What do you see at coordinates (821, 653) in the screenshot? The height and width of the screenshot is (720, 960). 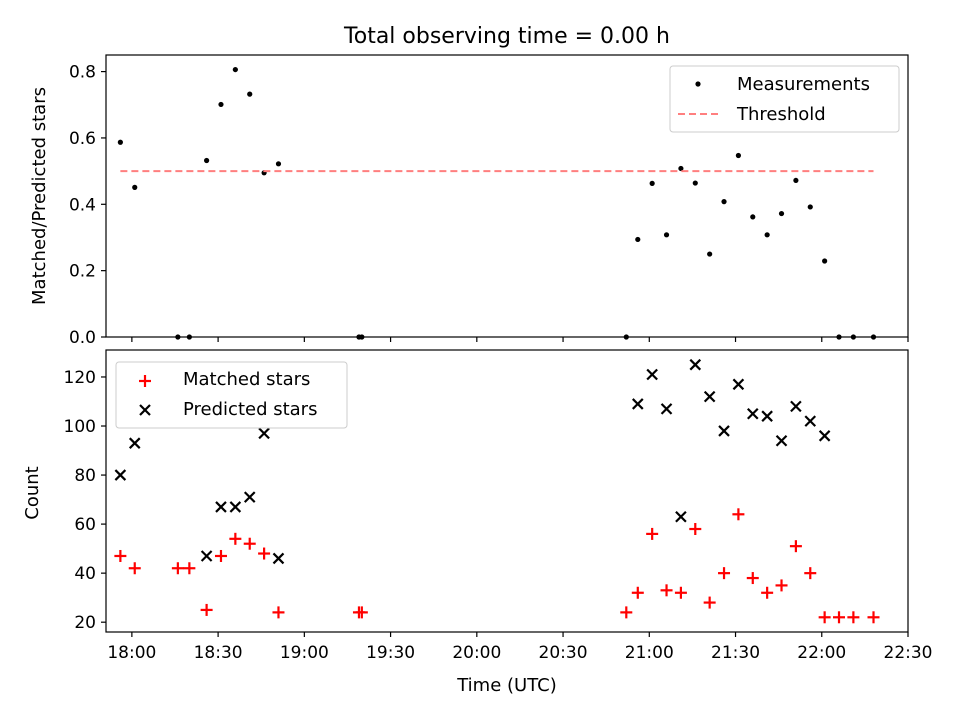 I see `bottom-xtick-label: 22:00` at bounding box center [821, 653].